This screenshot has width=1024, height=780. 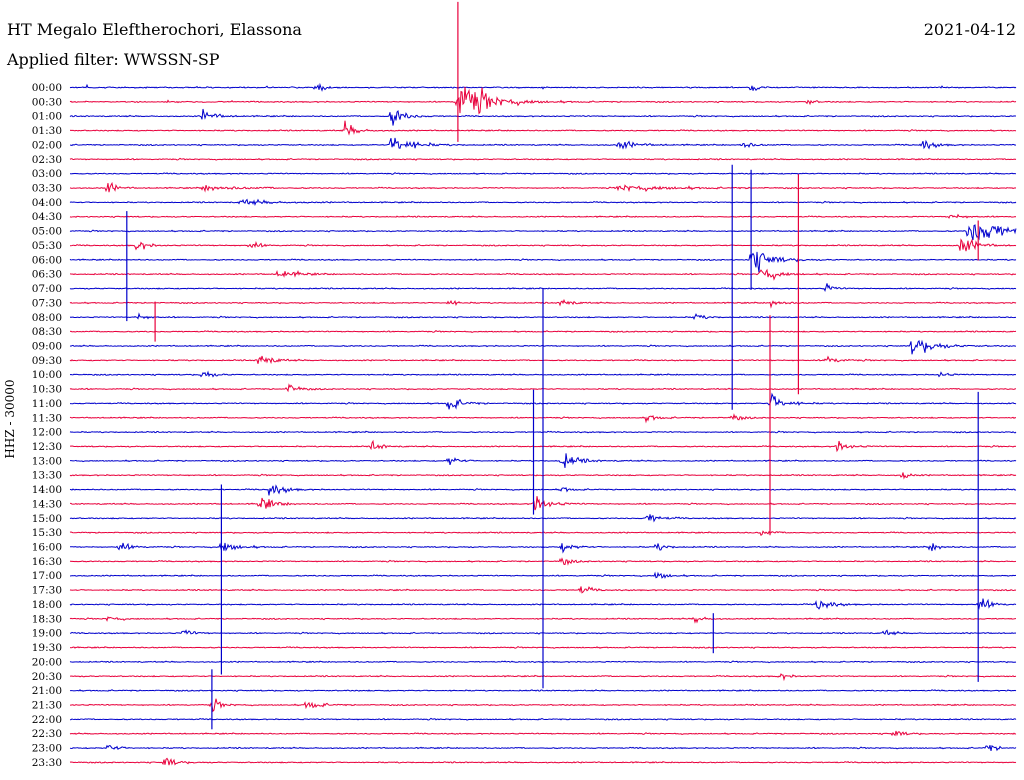 What do you see at coordinates (47, 332) in the screenshot?
I see `time-label-0830: 08:30` at bounding box center [47, 332].